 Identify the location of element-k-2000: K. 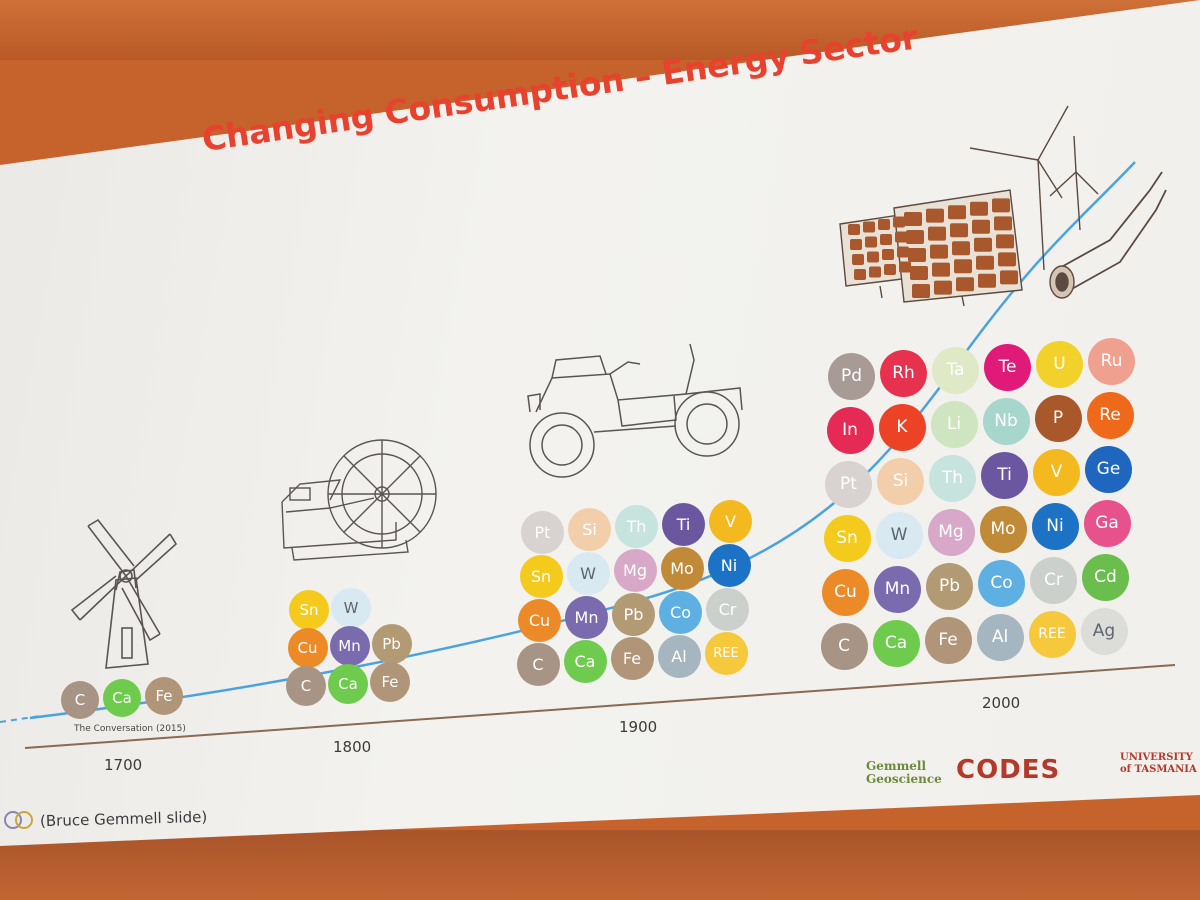
(902, 427).